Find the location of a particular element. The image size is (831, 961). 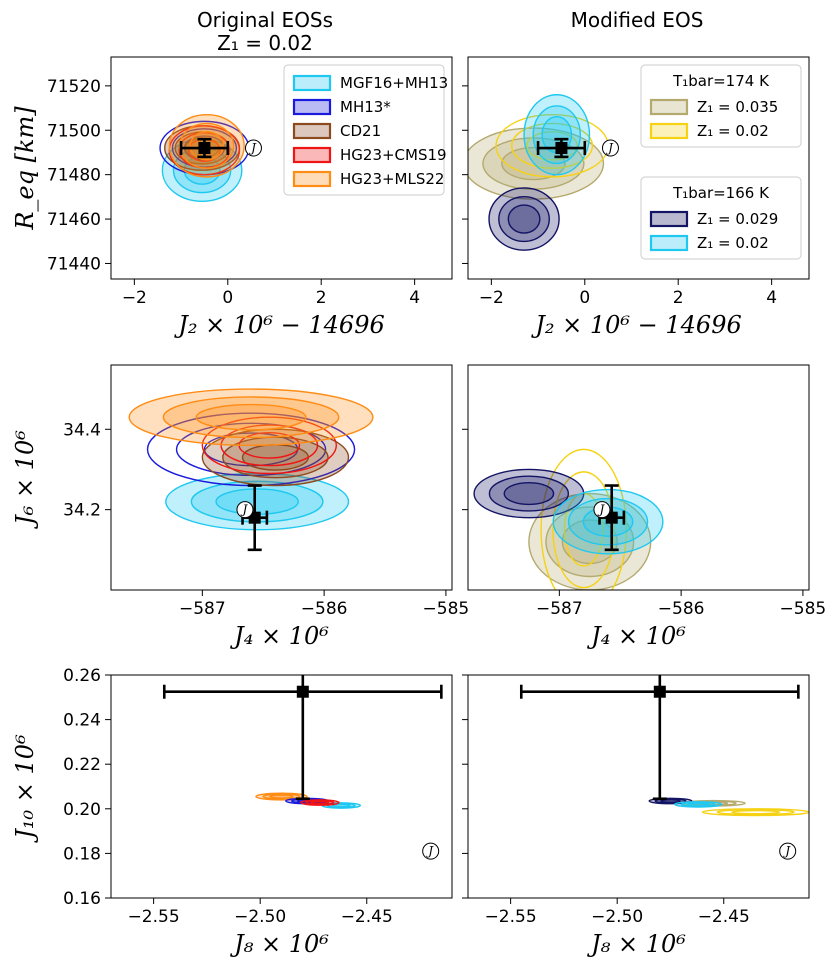

panel-bottom-right: J −2.55 −2.50 −2.45 J₈ × 10⁶ is located at coordinates (636, 816).